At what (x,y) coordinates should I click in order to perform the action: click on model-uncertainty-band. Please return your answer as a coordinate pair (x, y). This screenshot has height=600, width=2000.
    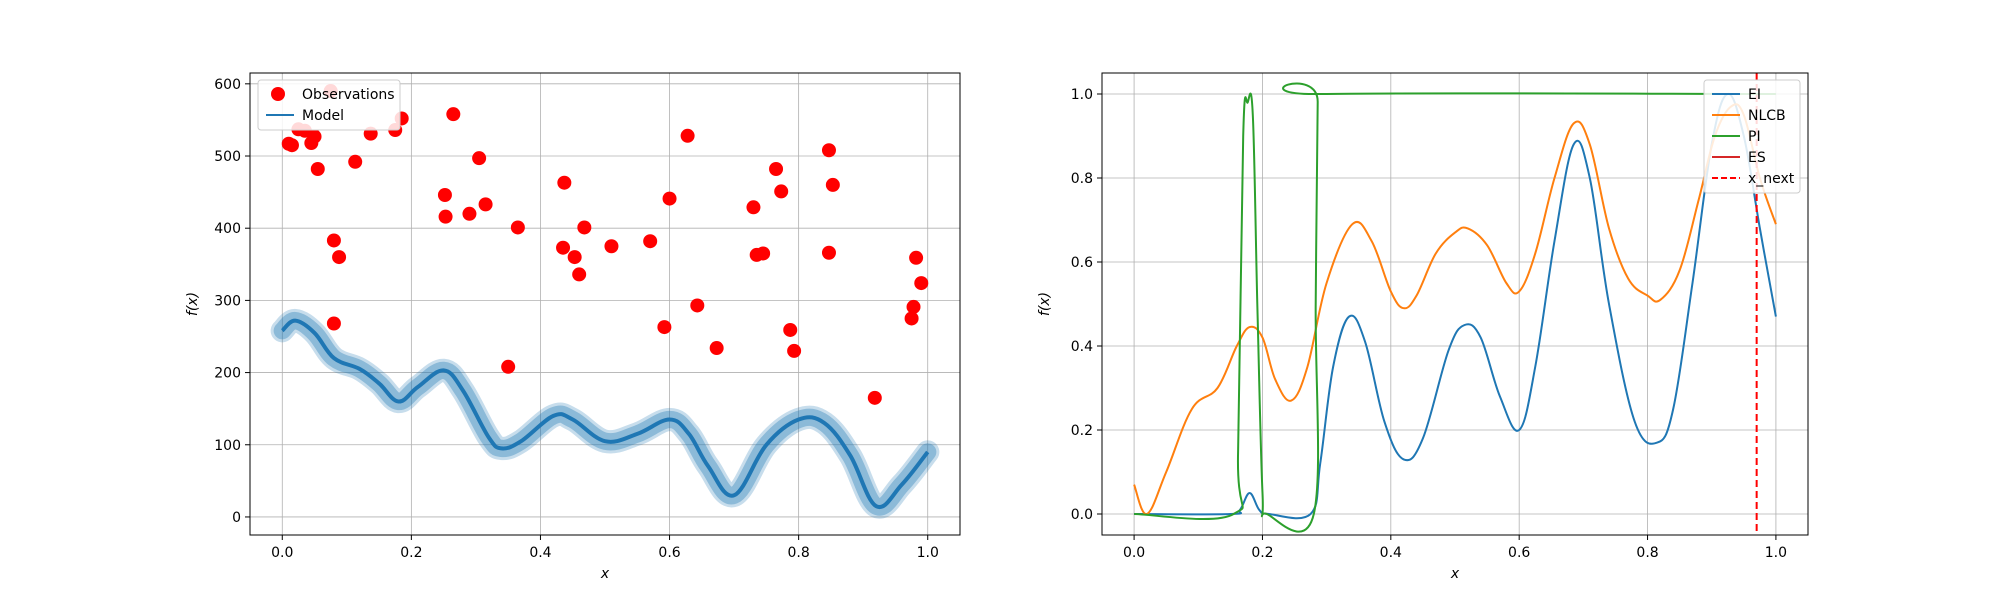
    Looking at the image, I should click on (605, 413).